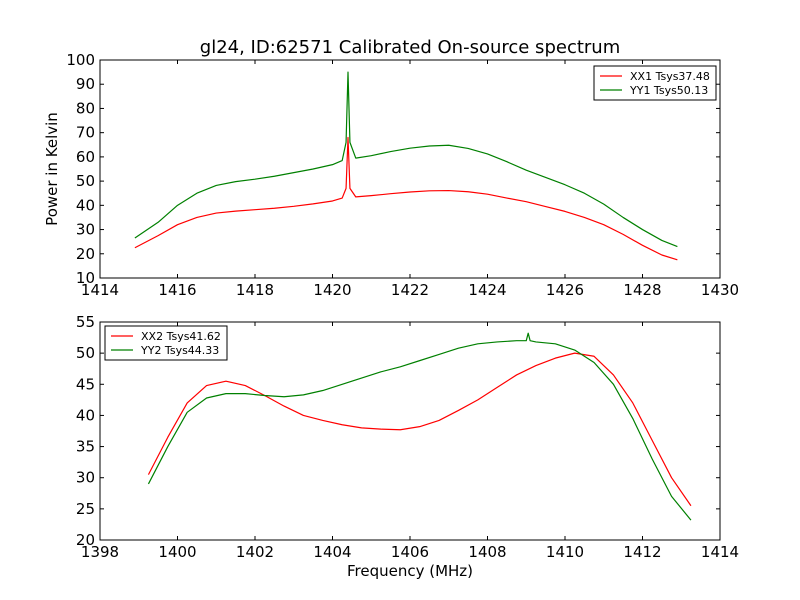  I want to click on bottom-y-tick-label: 30, so click(85, 478).